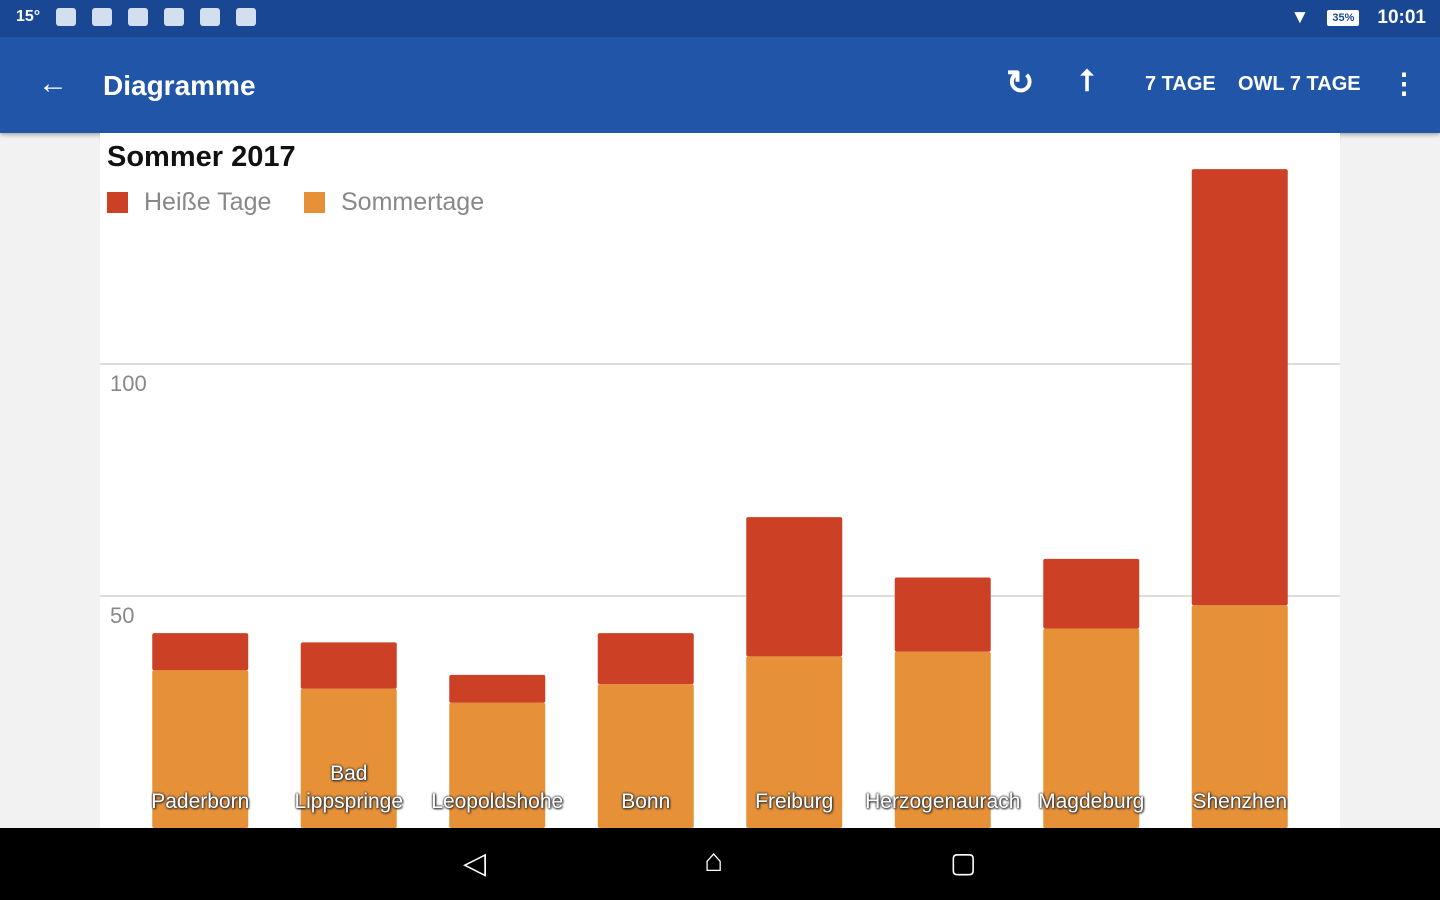  I want to click on legend-label: Heiße Tage, so click(208, 202).